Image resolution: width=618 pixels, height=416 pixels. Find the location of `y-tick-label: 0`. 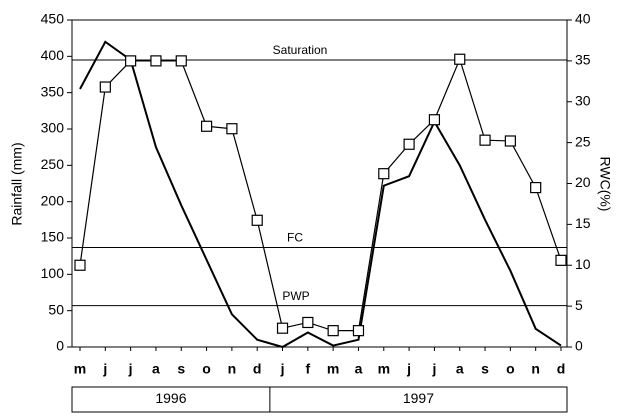

y-tick-label: 0 is located at coordinates (60, 346).